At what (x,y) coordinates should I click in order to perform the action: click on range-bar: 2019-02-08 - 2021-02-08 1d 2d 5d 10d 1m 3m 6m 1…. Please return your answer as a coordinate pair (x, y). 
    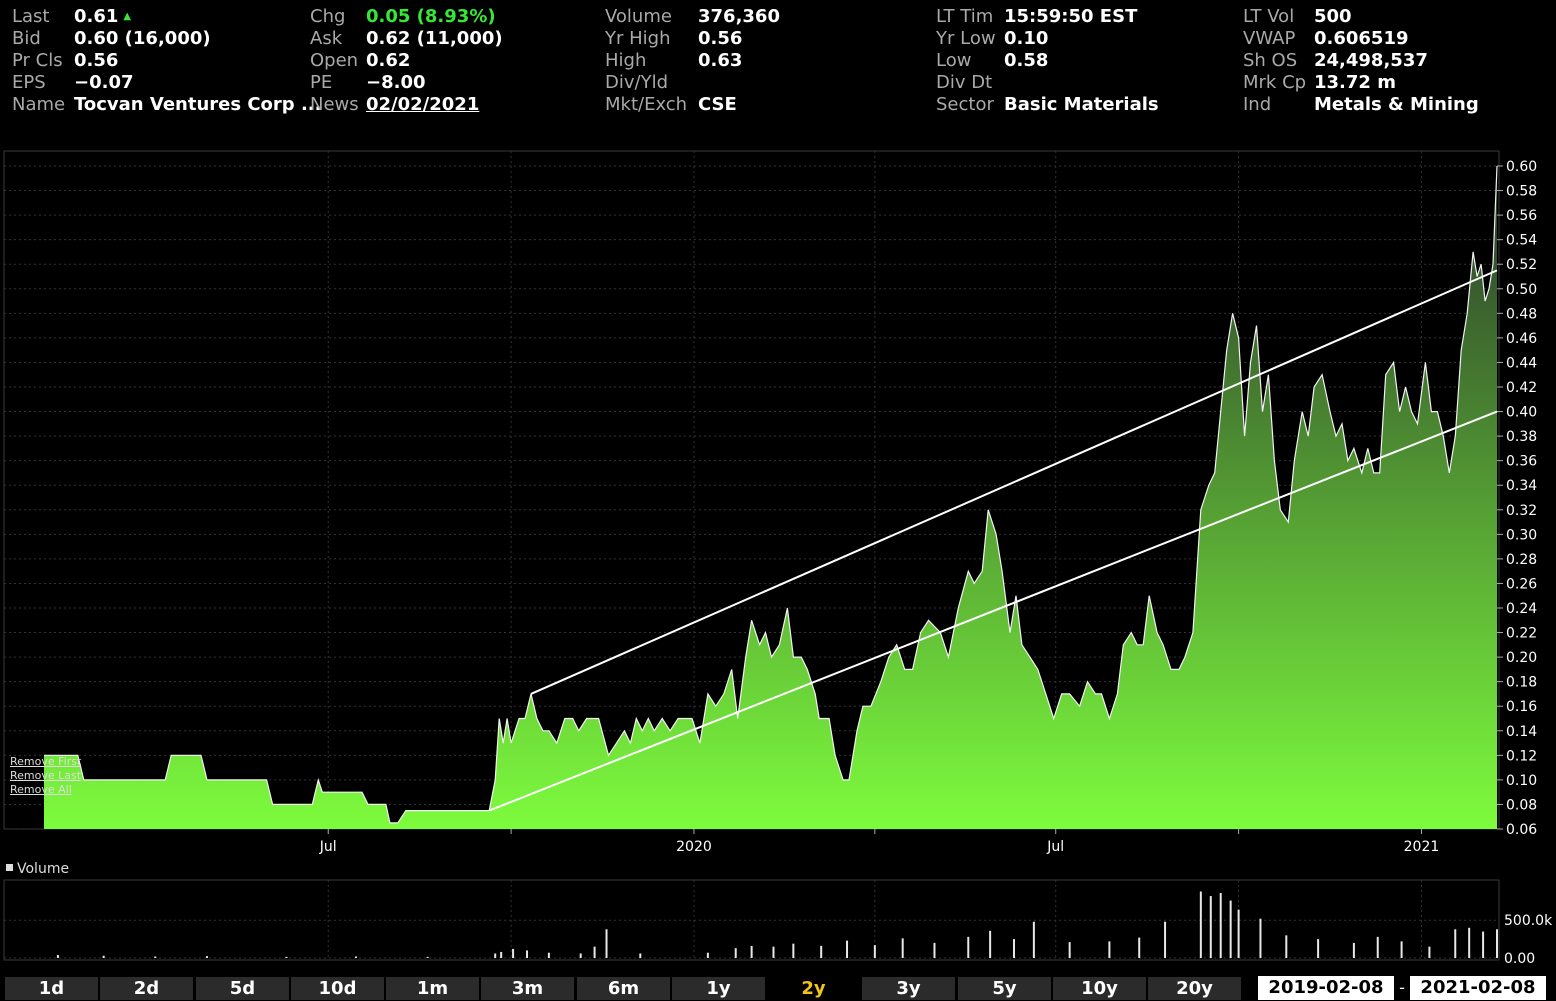
    Looking at the image, I should click on (778, 987).